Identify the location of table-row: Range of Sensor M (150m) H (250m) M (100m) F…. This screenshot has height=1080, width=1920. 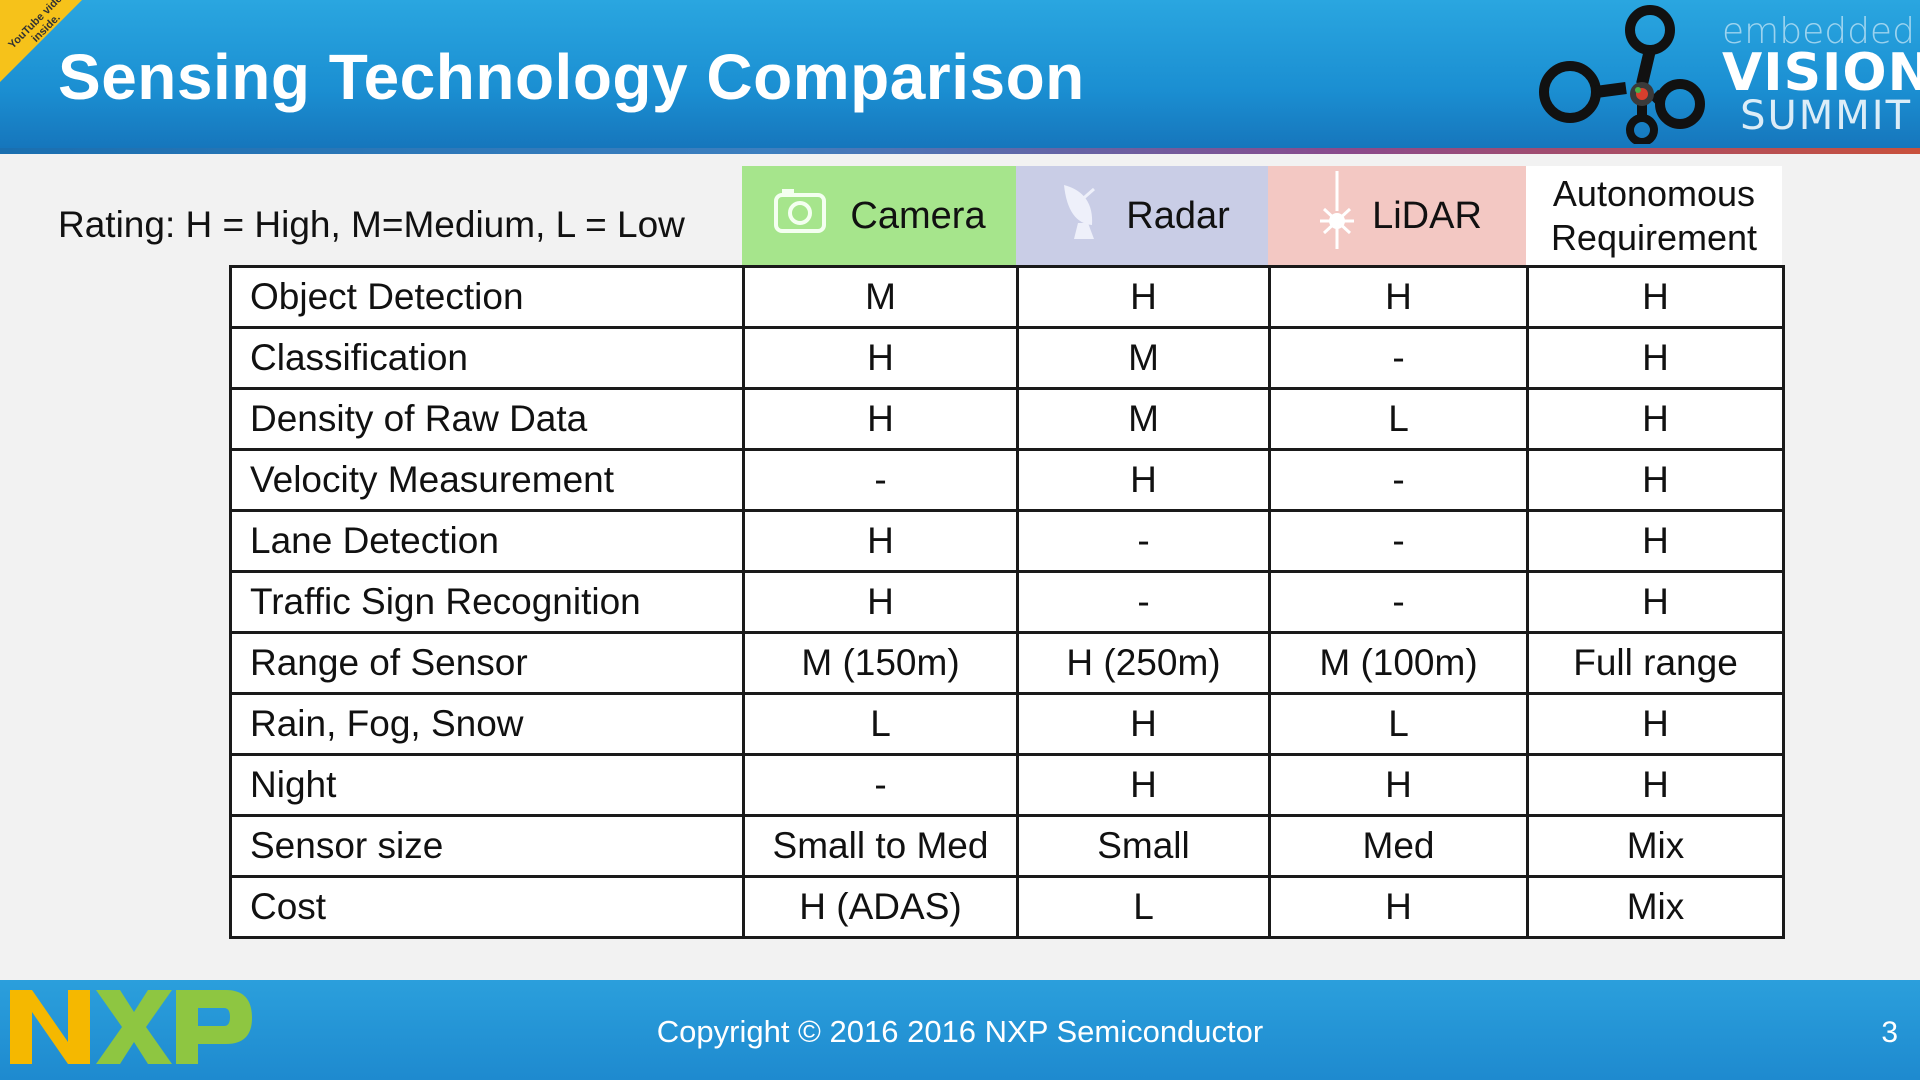
(1007, 663).